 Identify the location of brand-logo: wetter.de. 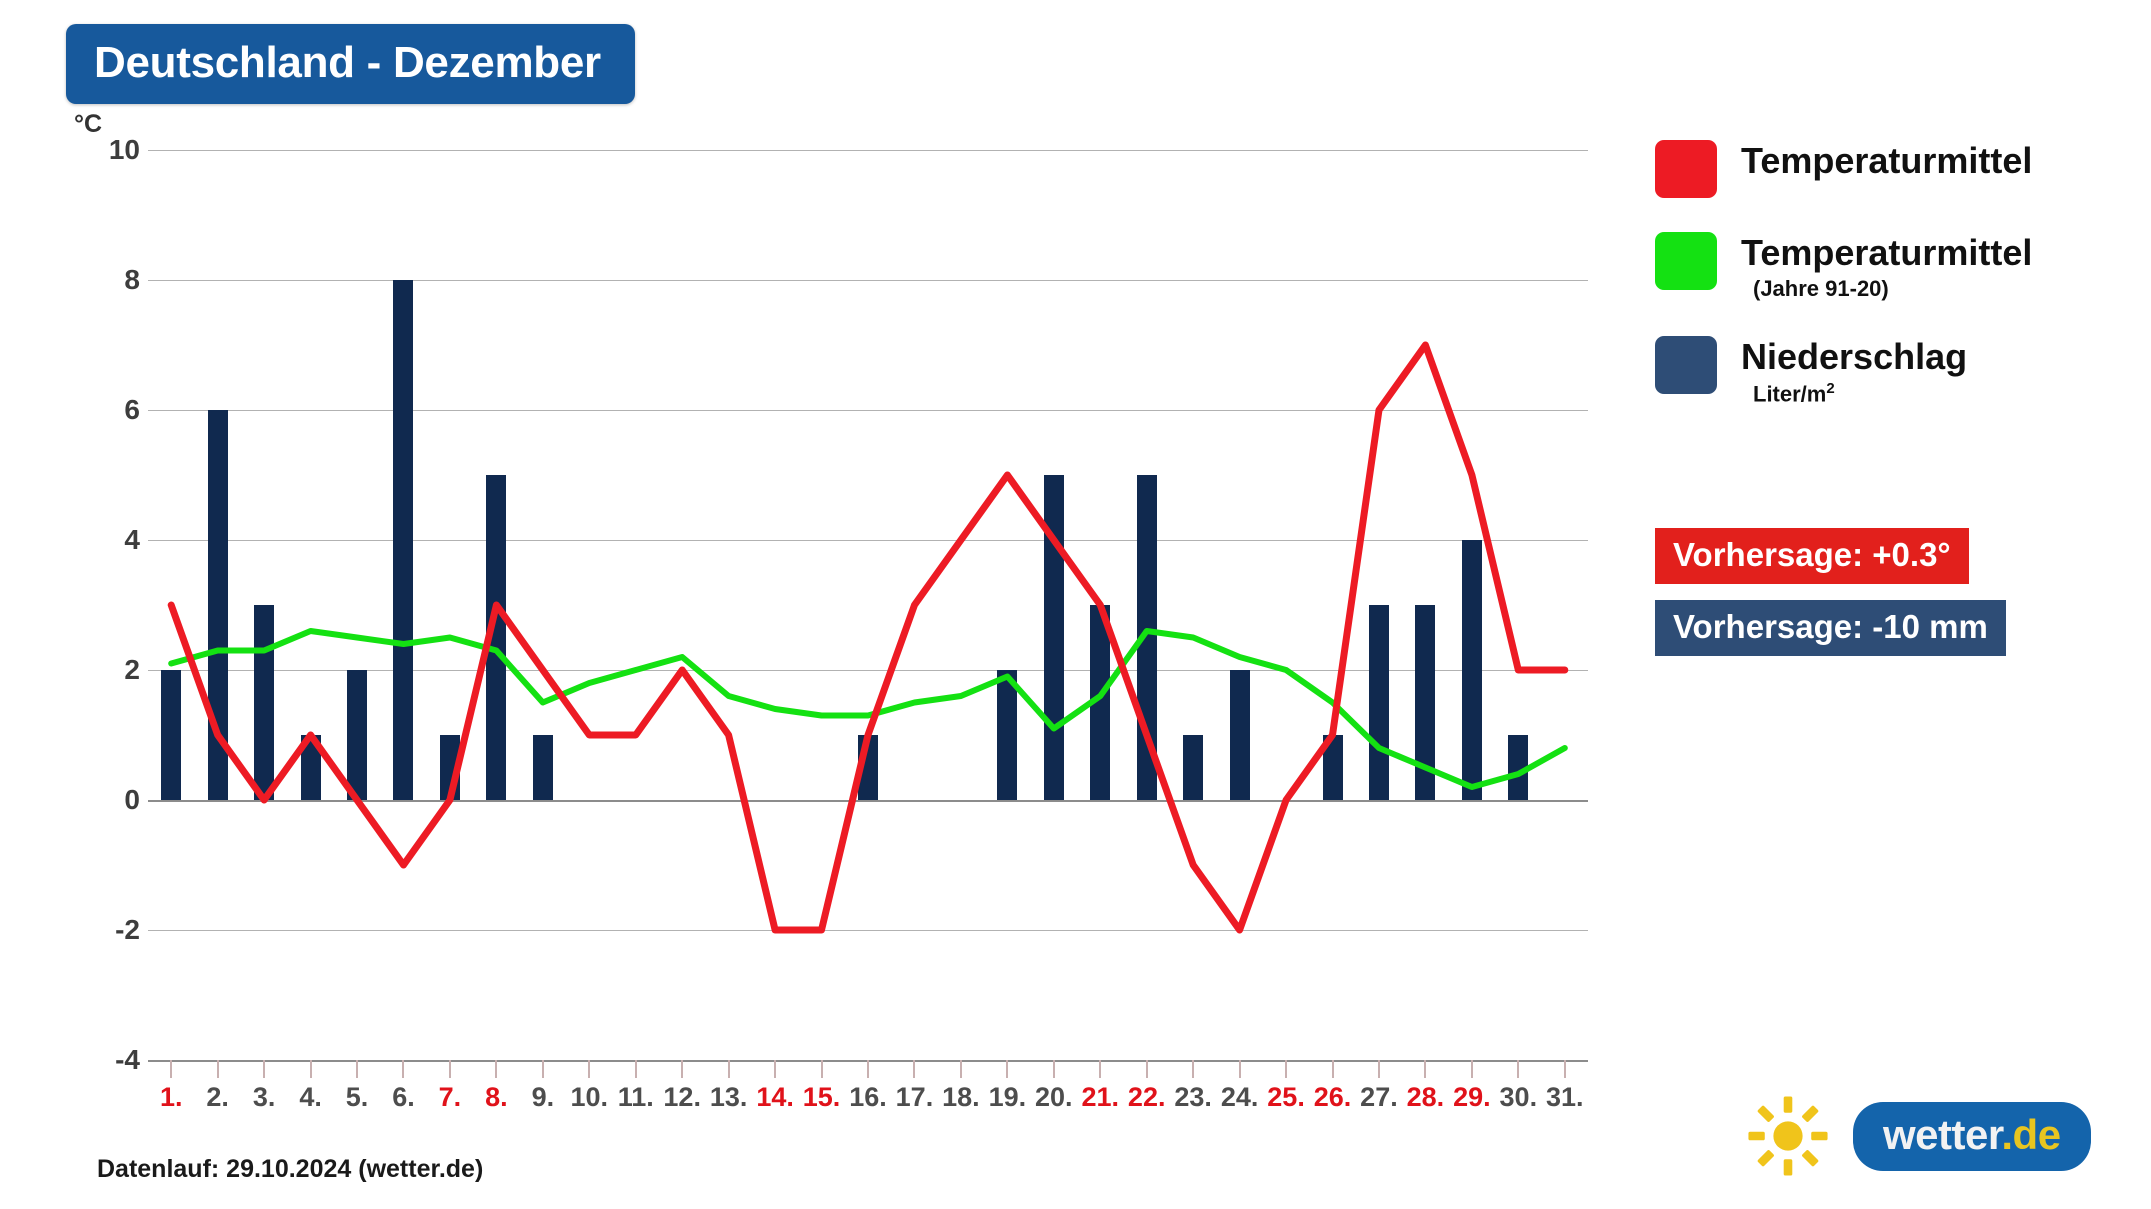
(1918, 1136).